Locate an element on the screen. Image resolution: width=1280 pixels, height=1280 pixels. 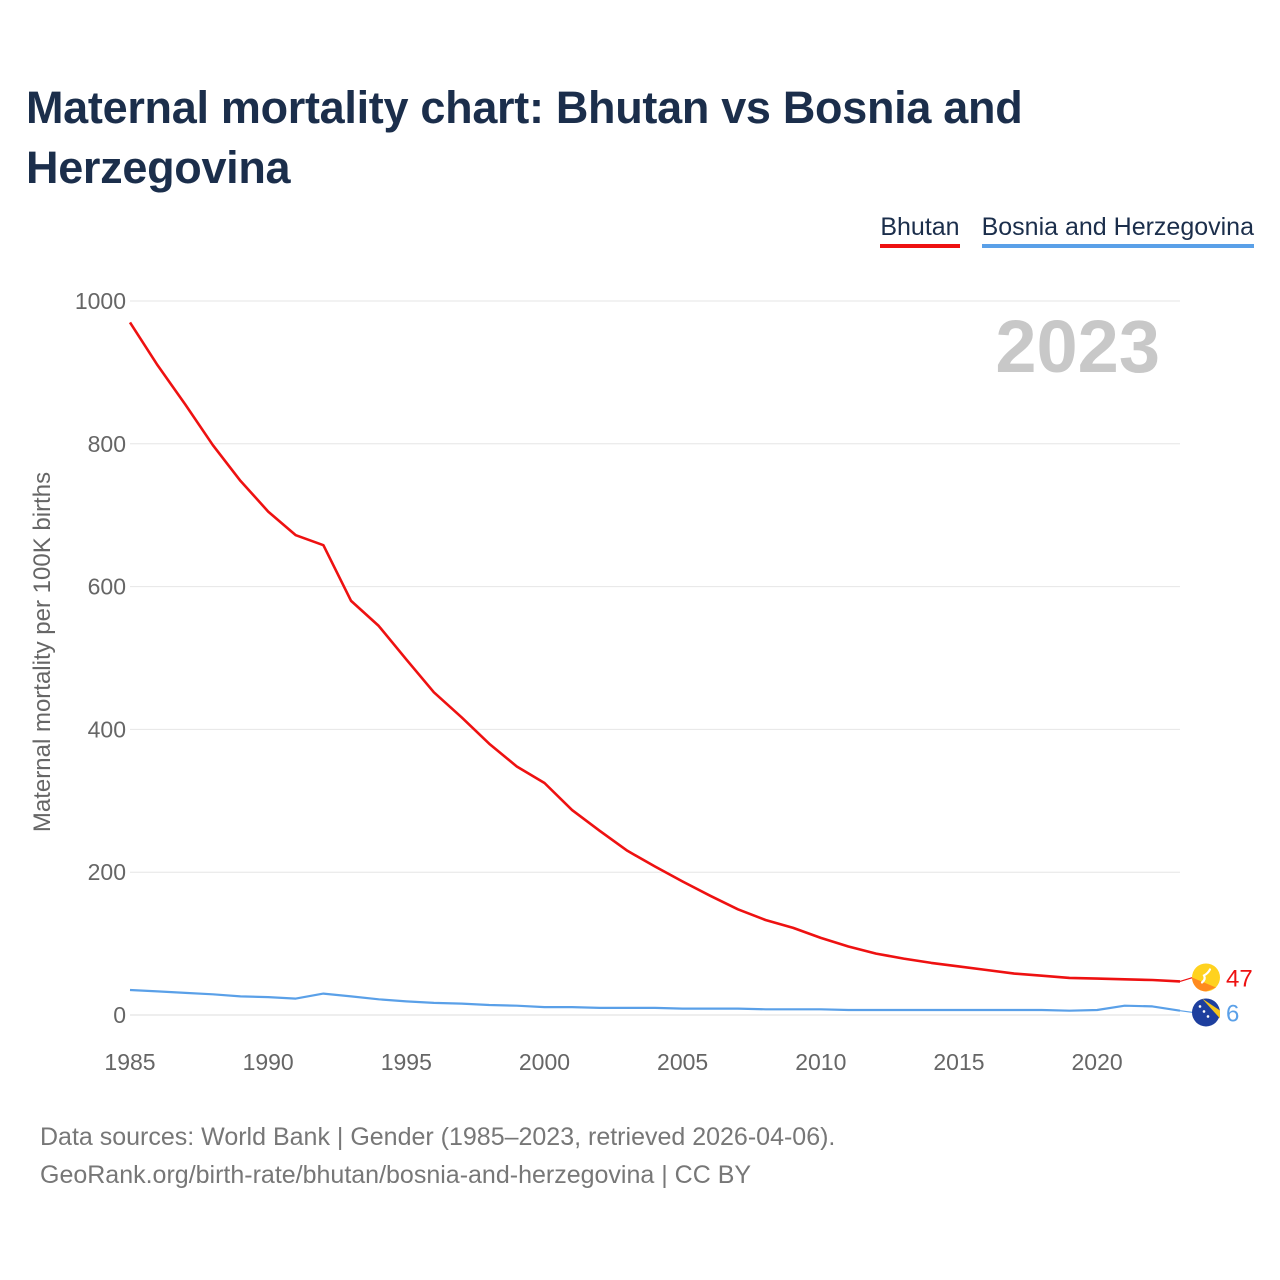
data-point-bhutan-1985 is located at coordinates (130, 322).